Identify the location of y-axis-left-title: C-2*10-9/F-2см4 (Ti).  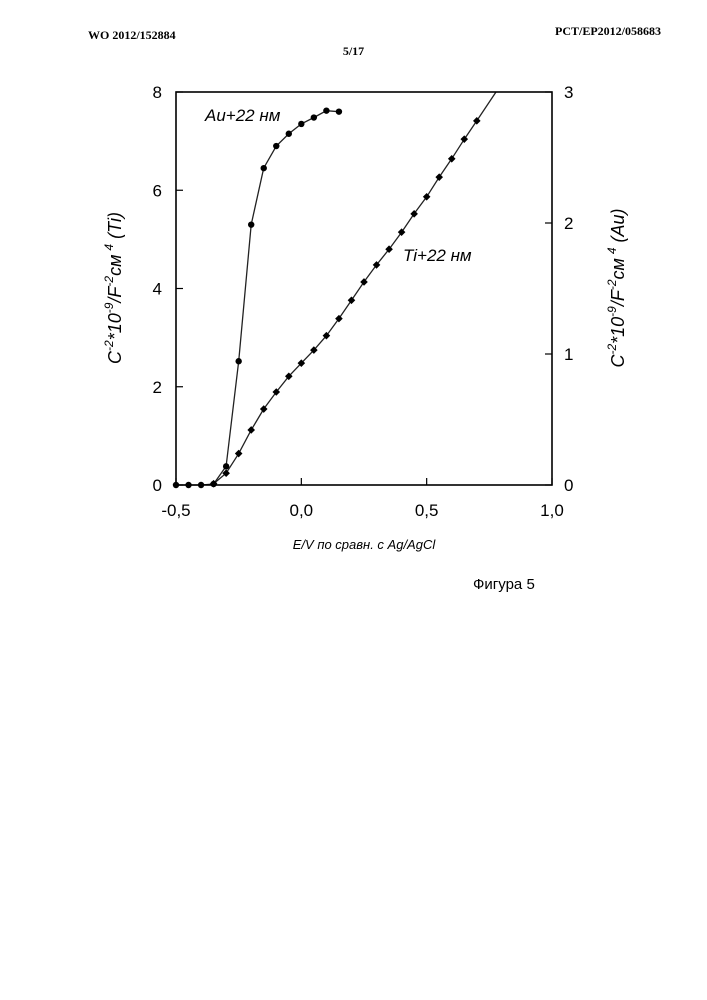
(113, 288).